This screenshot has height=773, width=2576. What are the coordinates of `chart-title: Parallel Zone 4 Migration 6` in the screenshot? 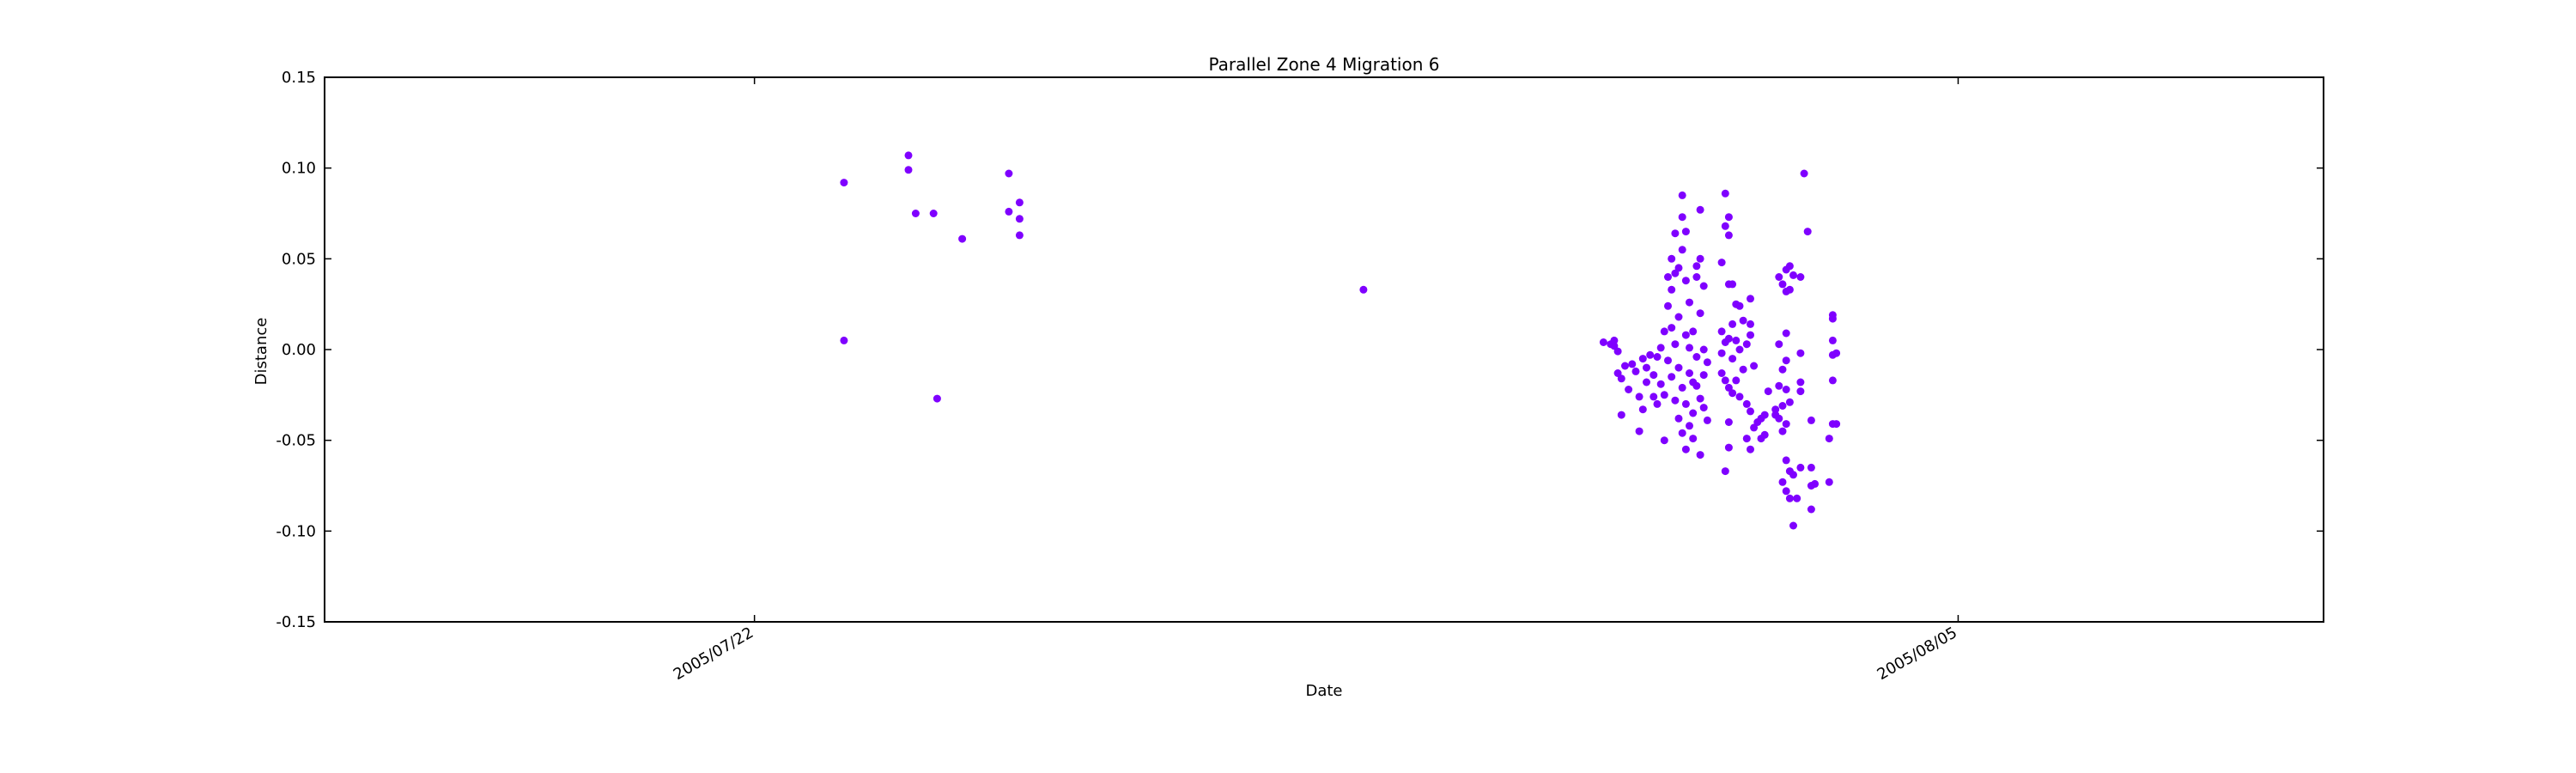 It's located at (1324, 64).